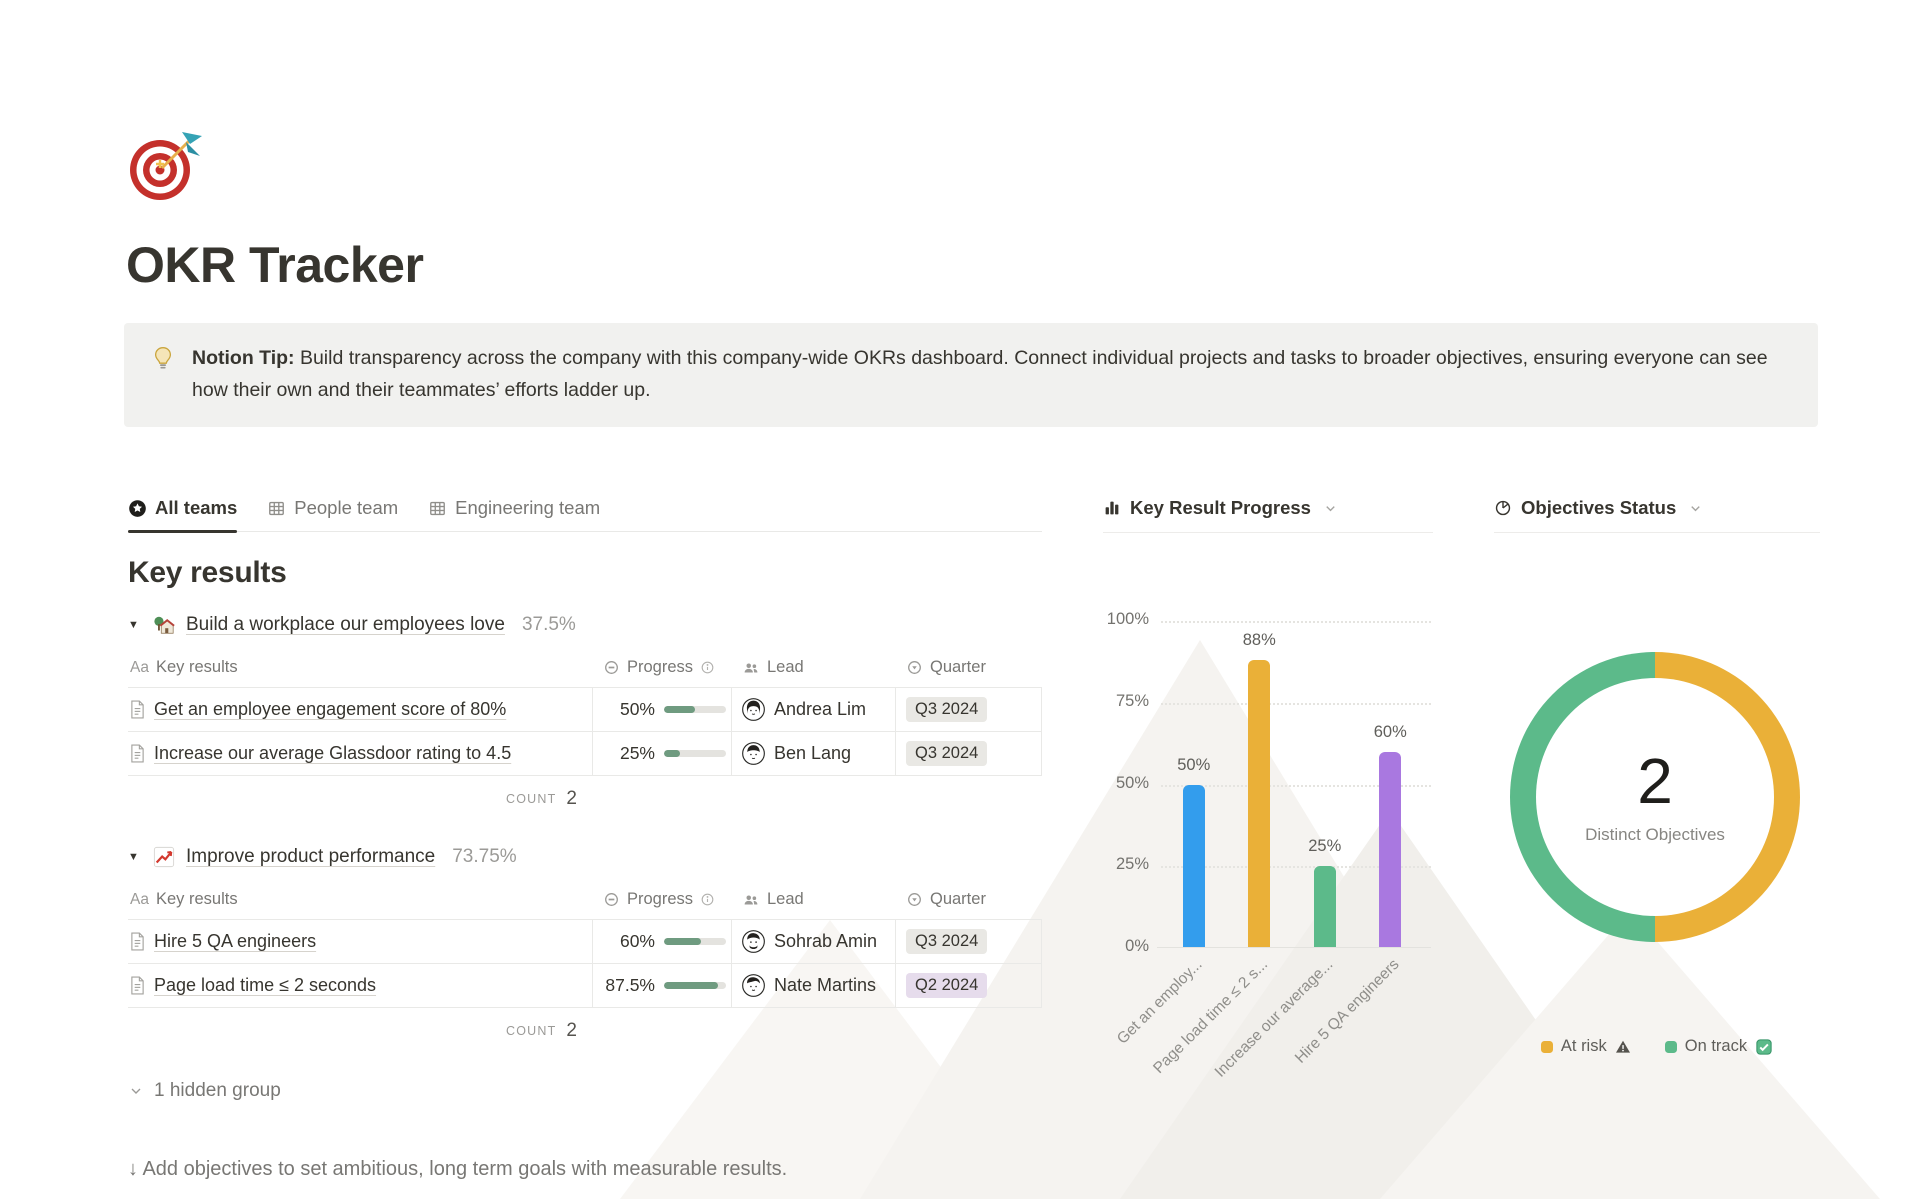  I want to click on callout-bold-label: Notion Tip:, so click(243, 358).